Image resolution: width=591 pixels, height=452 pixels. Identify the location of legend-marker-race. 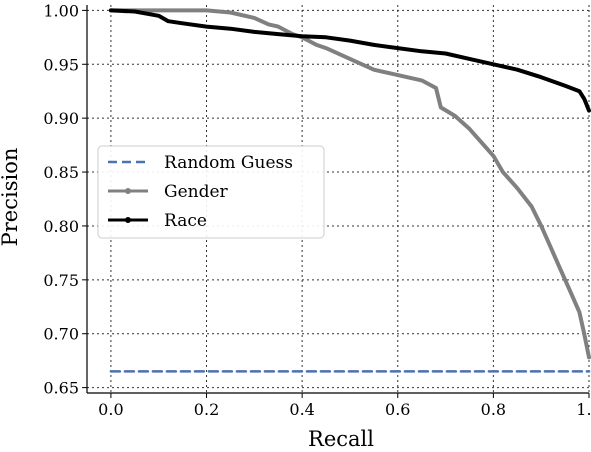
(128, 220).